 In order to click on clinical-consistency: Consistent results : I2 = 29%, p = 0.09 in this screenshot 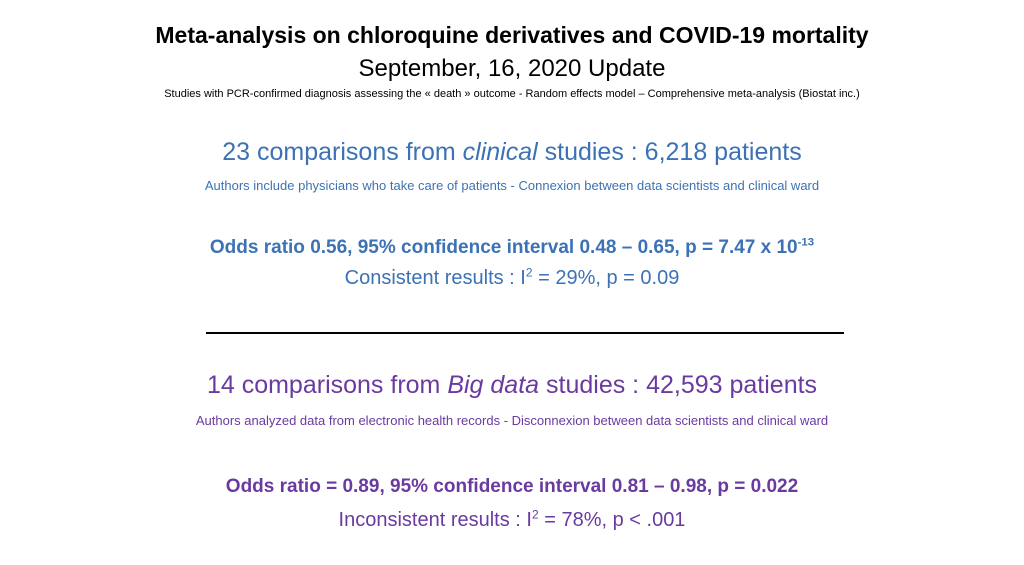, I will do `click(512, 277)`.